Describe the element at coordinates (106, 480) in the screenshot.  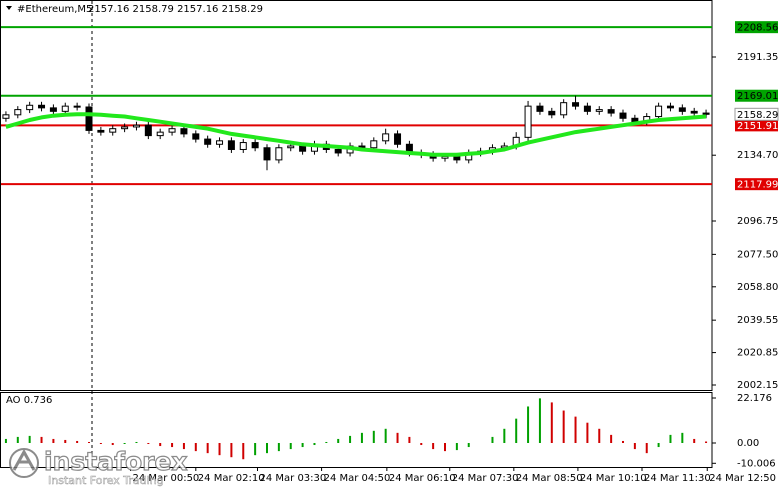
I see `watermark-tagline: Instant Forex Trading` at that location.